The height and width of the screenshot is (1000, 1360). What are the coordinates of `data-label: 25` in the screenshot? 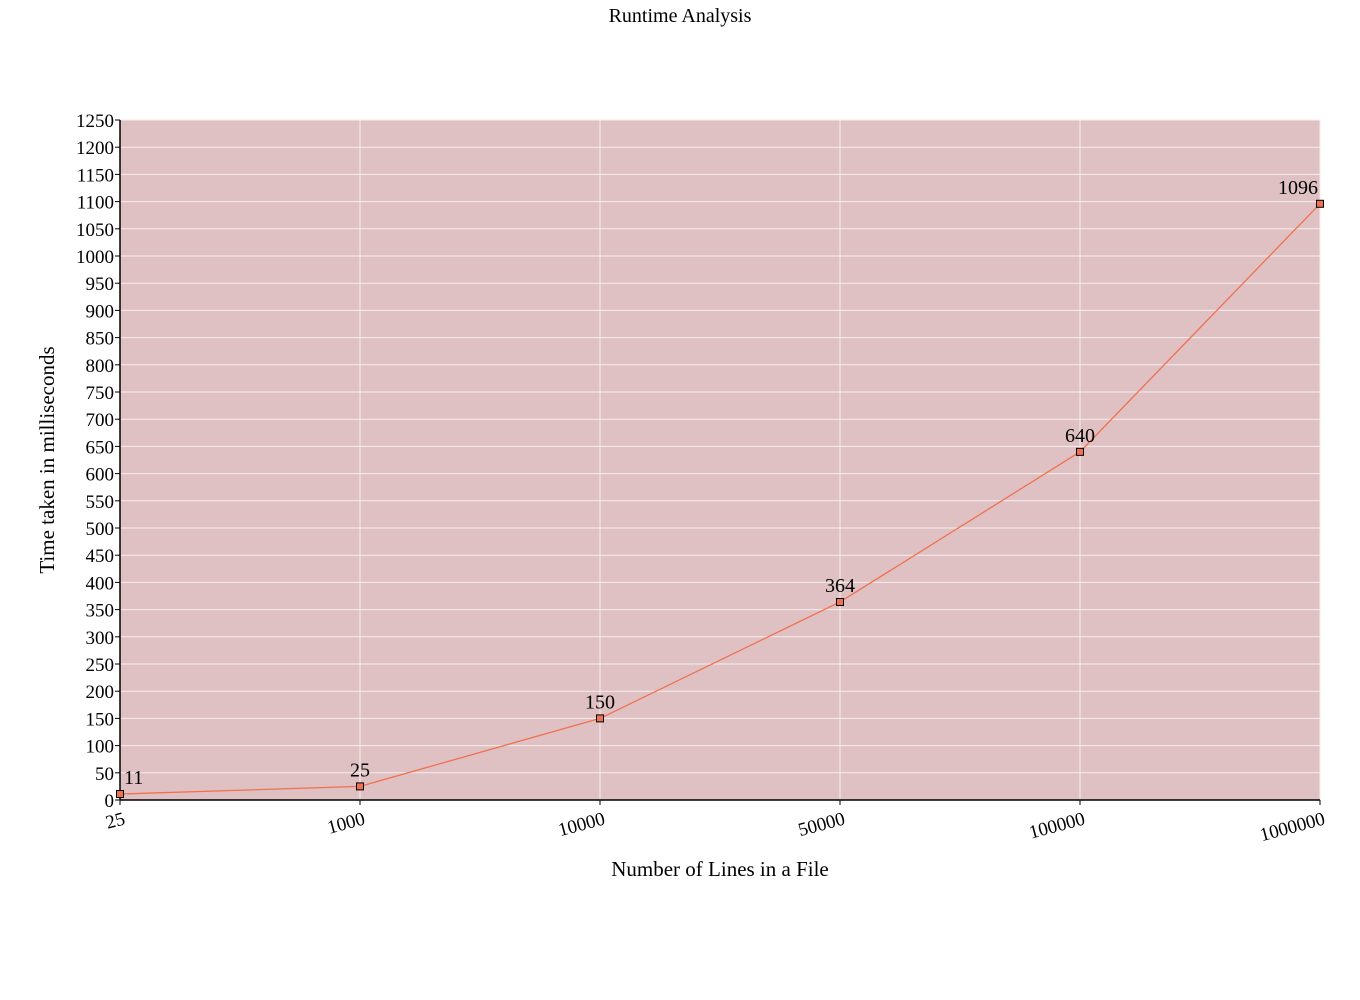 It's located at (360, 770).